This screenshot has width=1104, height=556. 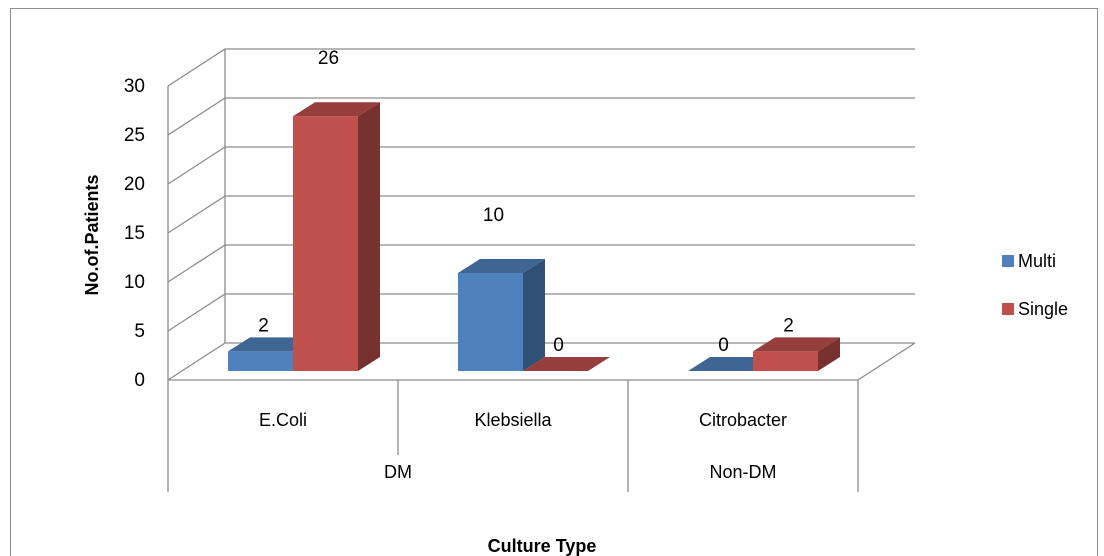 What do you see at coordinates (134, 86) in the screenshot?
I see `y-tick-label: 30` at bounding box center [134, 86].